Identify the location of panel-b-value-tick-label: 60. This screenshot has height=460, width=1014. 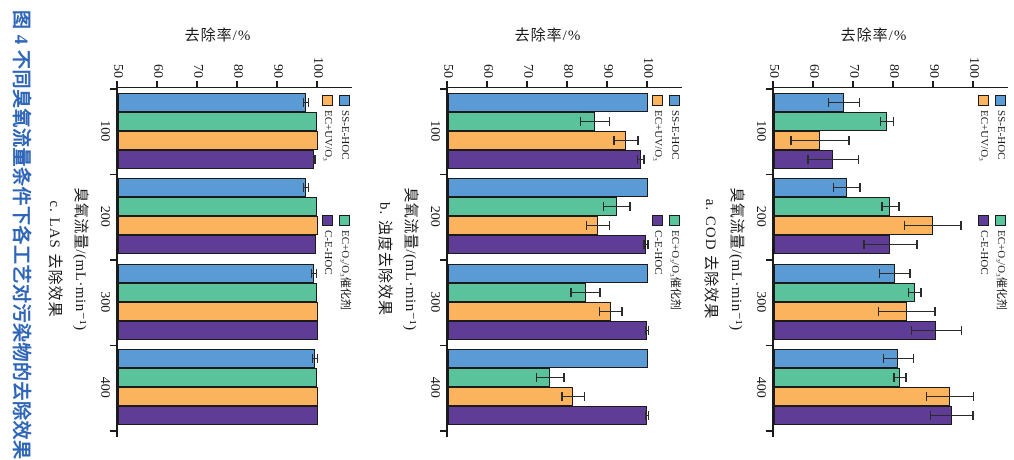
(487, 71).